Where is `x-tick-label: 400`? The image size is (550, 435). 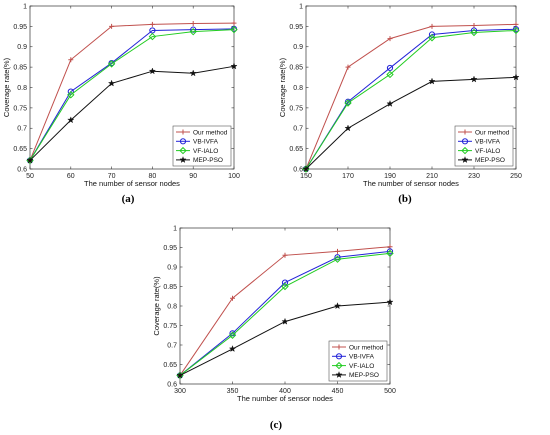 x-tick-label: 400 is located at coordinates (285, 391).